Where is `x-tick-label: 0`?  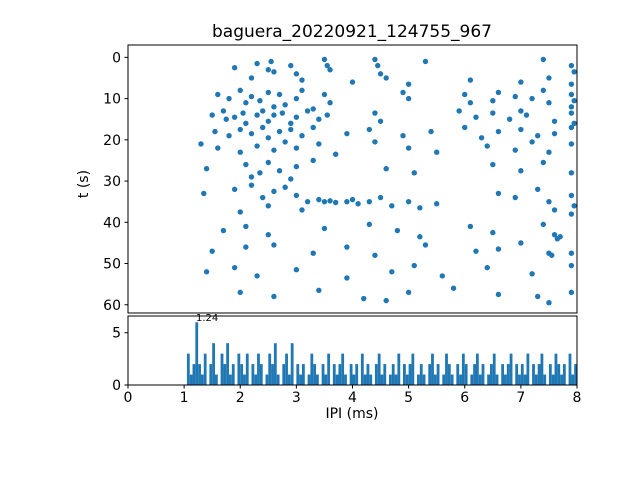 x-tick-label: 0 is located at coordinates (128, 398).